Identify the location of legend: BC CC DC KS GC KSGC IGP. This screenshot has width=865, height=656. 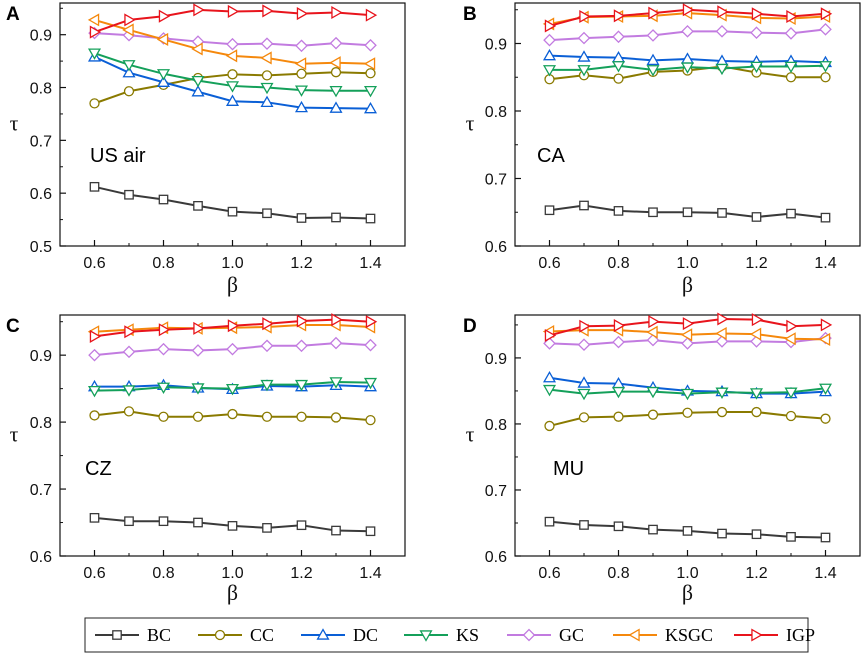
(449, 635).